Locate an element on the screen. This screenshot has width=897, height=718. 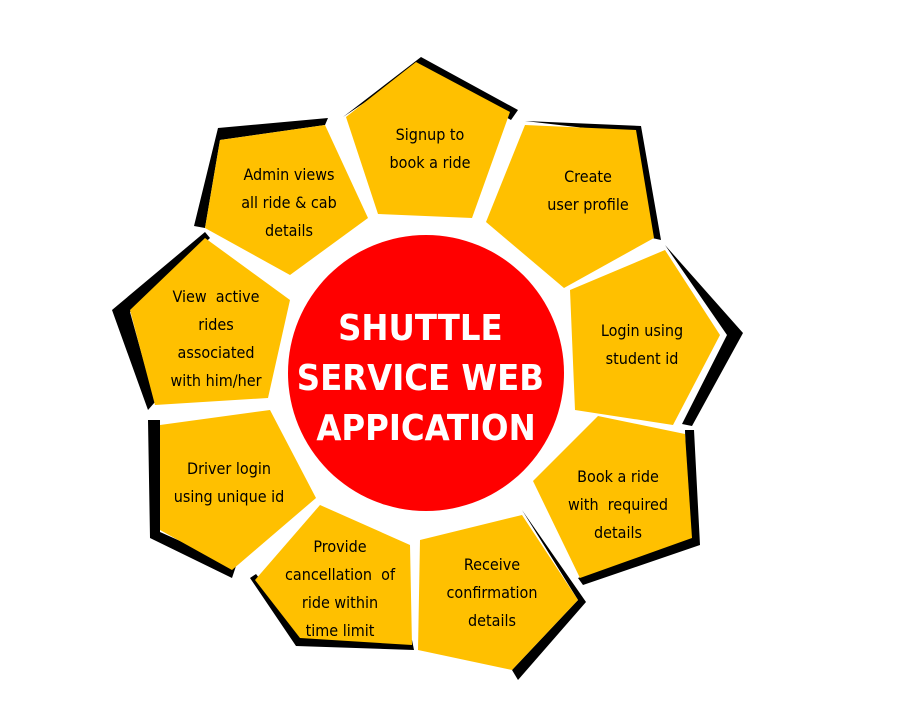
step-9-shape is located at coordinates (286, 200).